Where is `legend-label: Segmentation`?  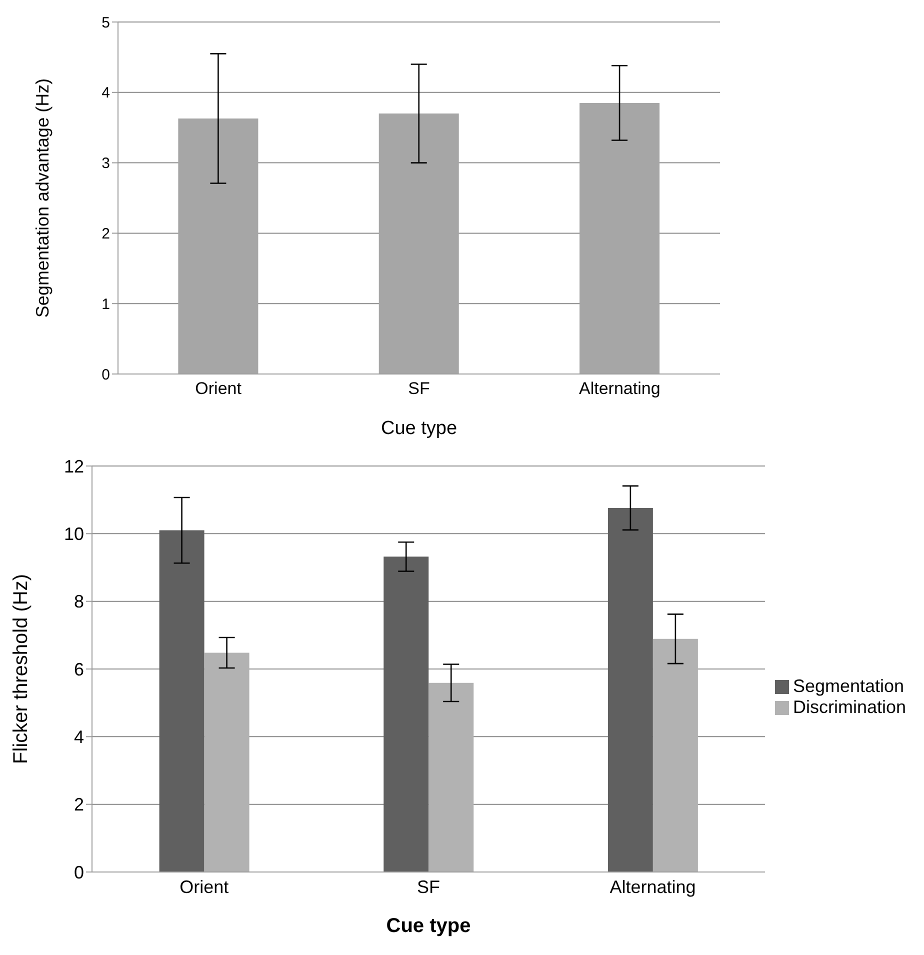 legend-label: Segmentation is located at coordinates (848, 686).